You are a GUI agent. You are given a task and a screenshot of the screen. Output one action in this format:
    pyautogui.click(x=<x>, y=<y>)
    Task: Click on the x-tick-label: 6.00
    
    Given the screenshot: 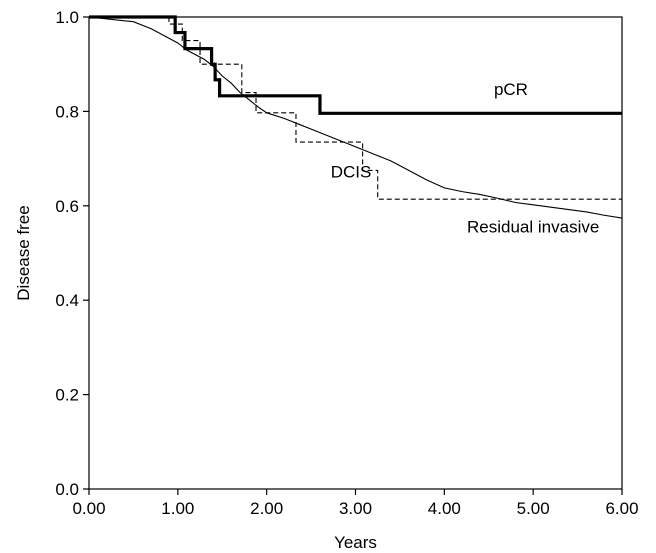 What is the action you would take?
    pyautogui.click(x=621, y=508)
    